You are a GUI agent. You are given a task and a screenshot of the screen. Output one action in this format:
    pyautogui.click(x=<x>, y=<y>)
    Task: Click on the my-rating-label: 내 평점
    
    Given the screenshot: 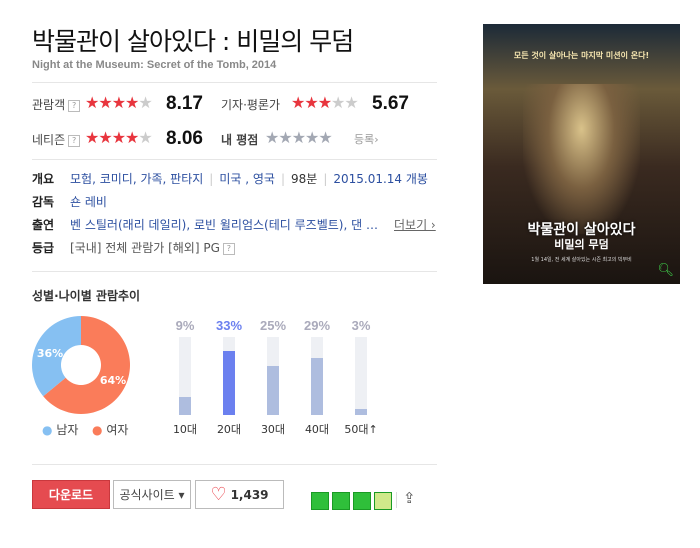 What is the action you would take?
    pyautogui.click(x=240, y=140)
    